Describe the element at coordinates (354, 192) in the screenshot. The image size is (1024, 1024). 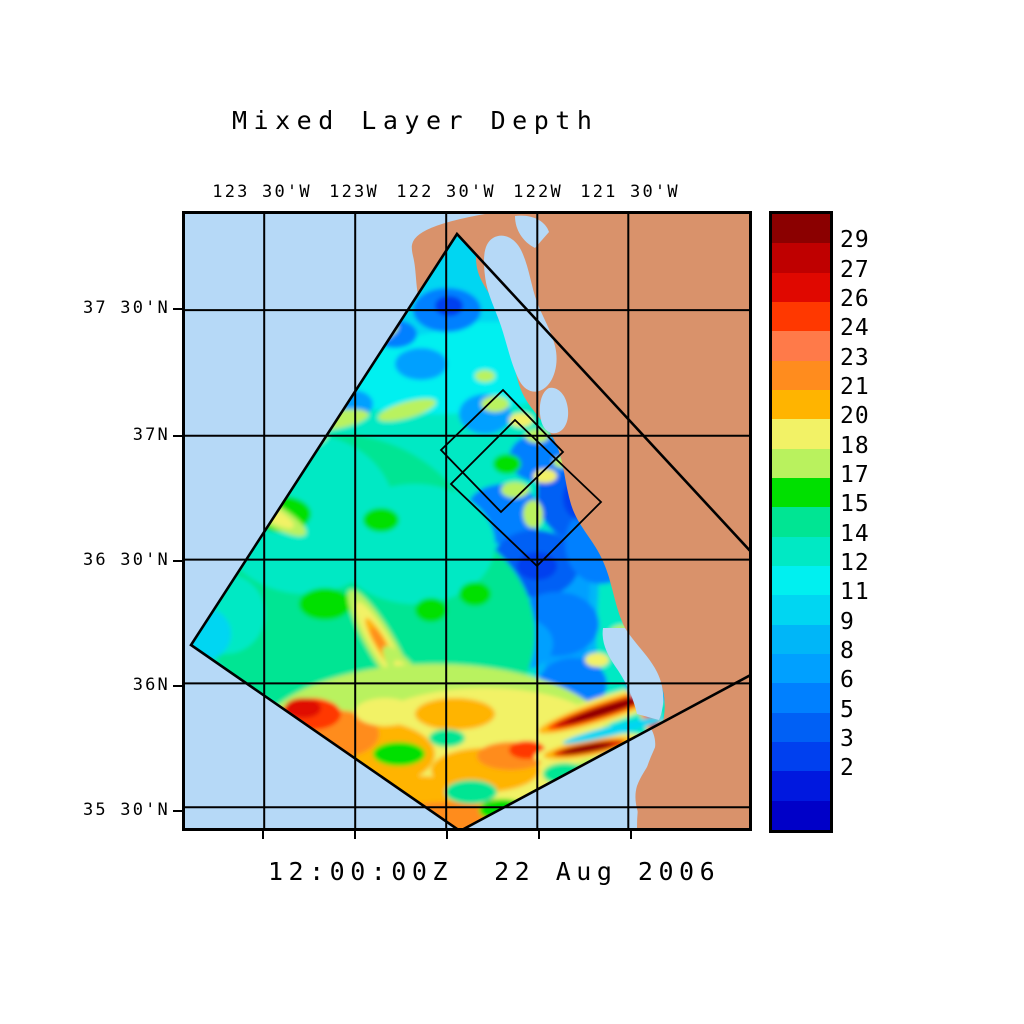
I see `x-tick-label-1: 123W` at that location.